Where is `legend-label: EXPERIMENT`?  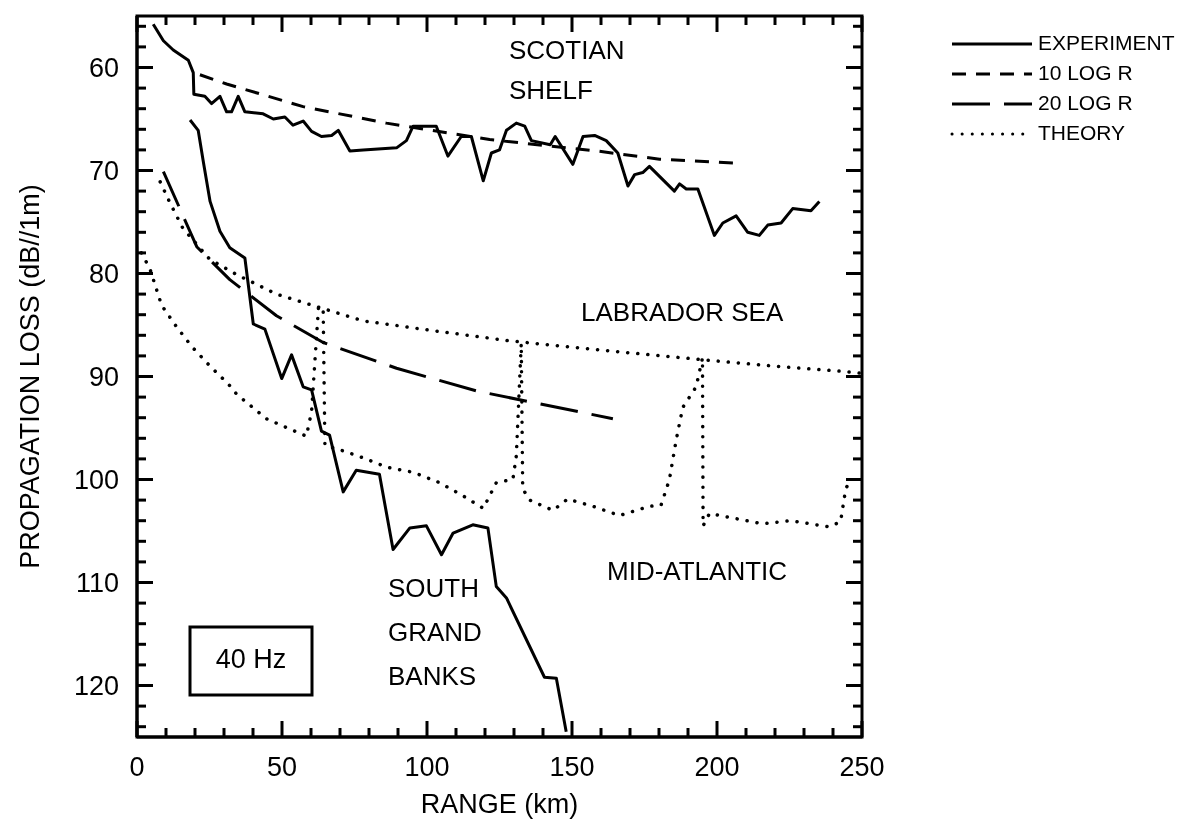 legend-label: EXPERIMENT is located at coordinates (1106, 42).